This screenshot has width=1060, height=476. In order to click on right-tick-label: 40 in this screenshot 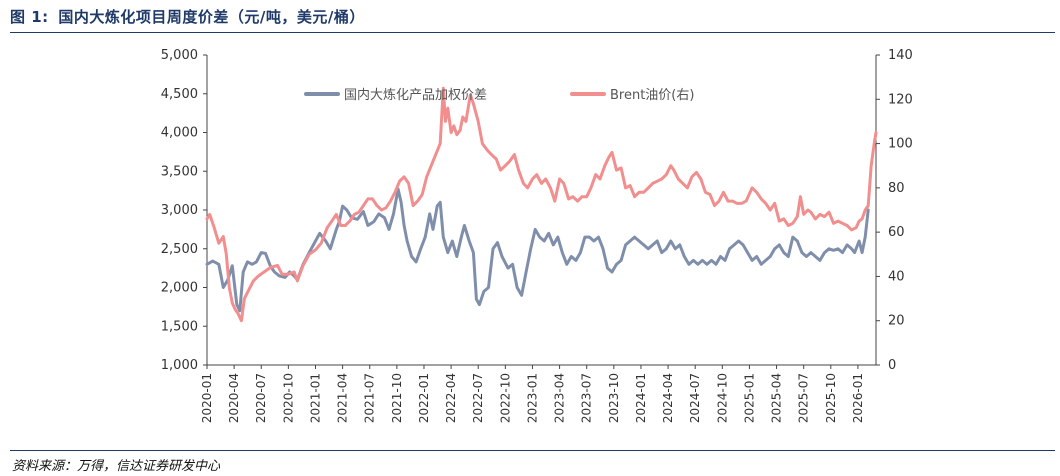, I will do `click(896, 276)`.